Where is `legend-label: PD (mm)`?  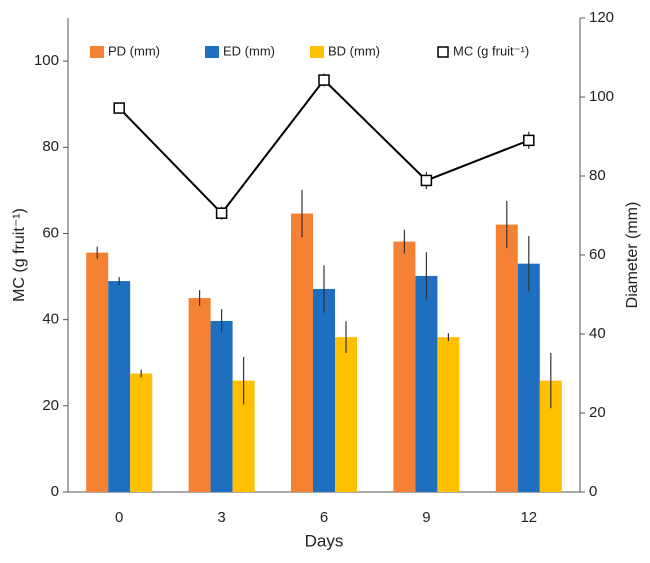 legend-label: PD (mm) is located at coordinates (134, 50).